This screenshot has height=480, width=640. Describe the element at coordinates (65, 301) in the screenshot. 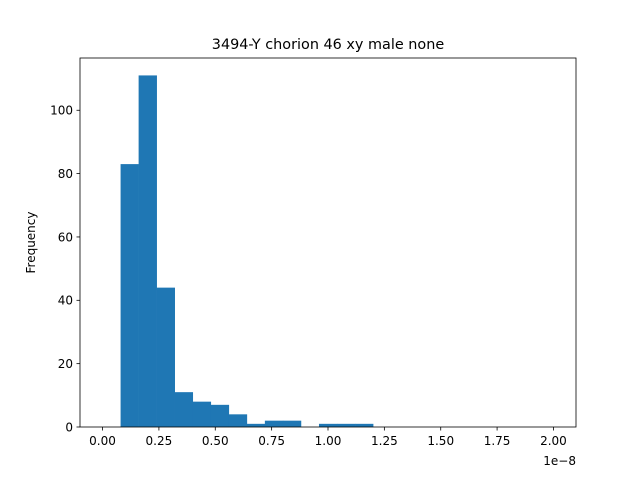

I see `y-tick-label: 40` at that location.